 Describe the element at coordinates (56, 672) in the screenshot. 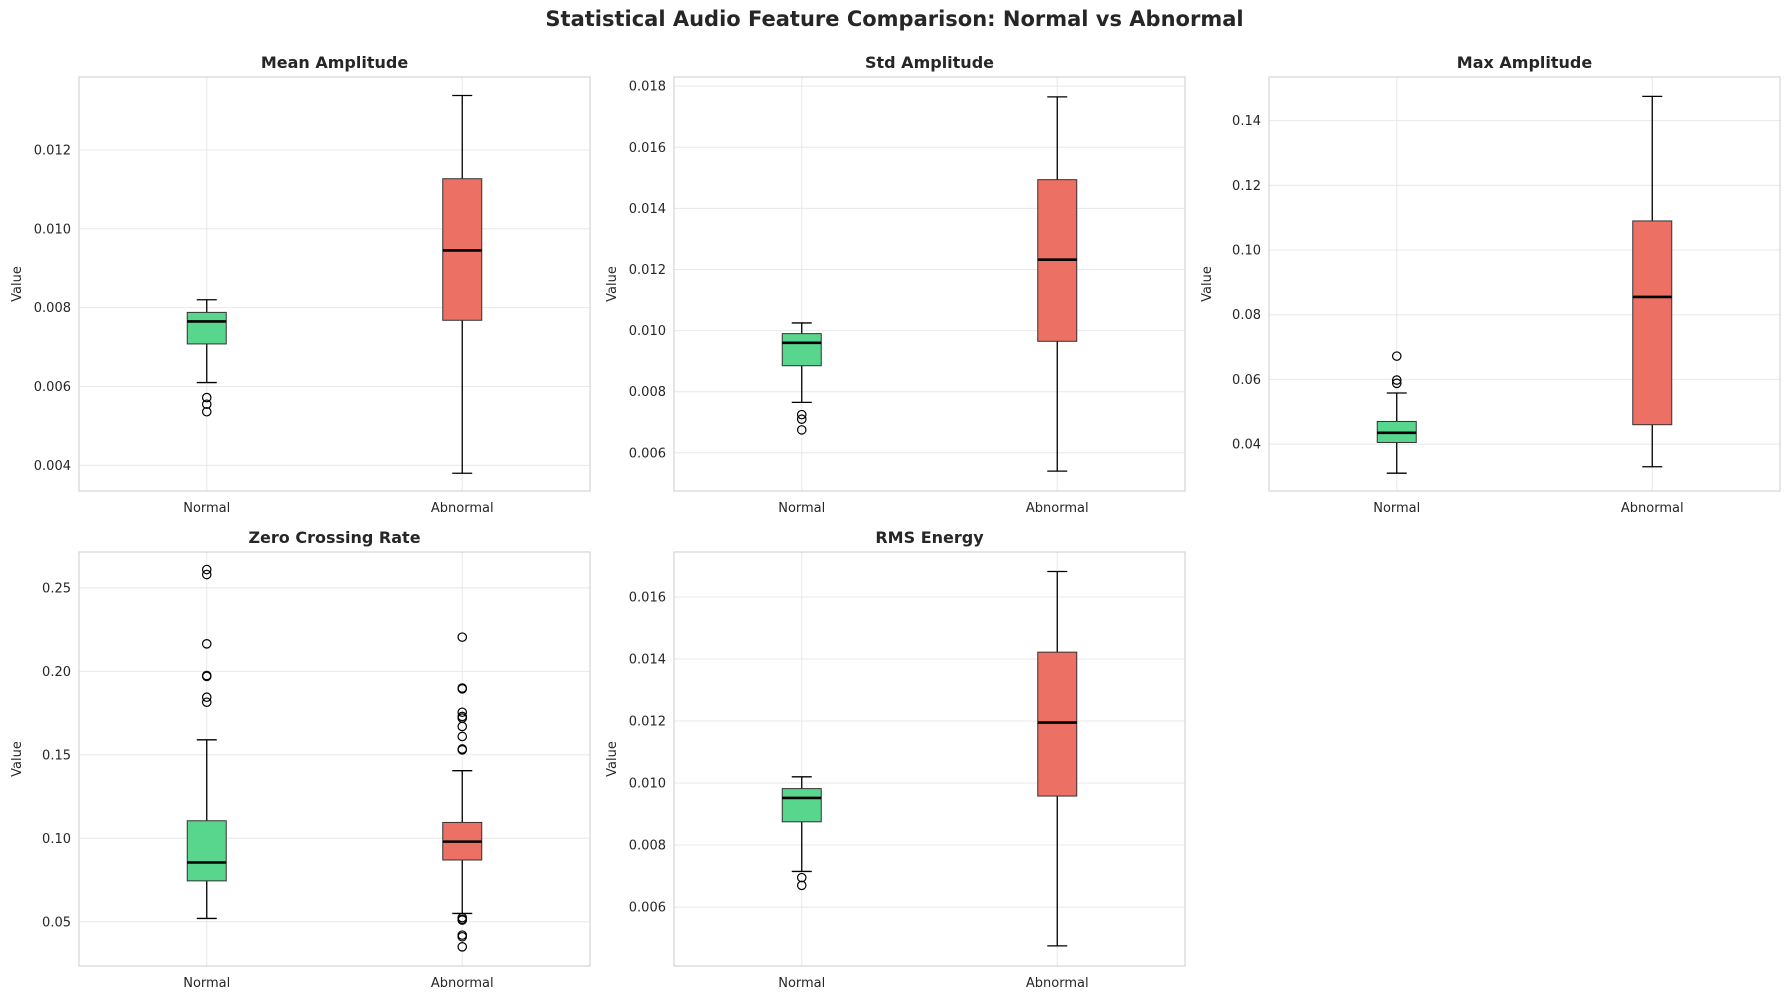

I see `y-tick-label: 0.20` at that location.